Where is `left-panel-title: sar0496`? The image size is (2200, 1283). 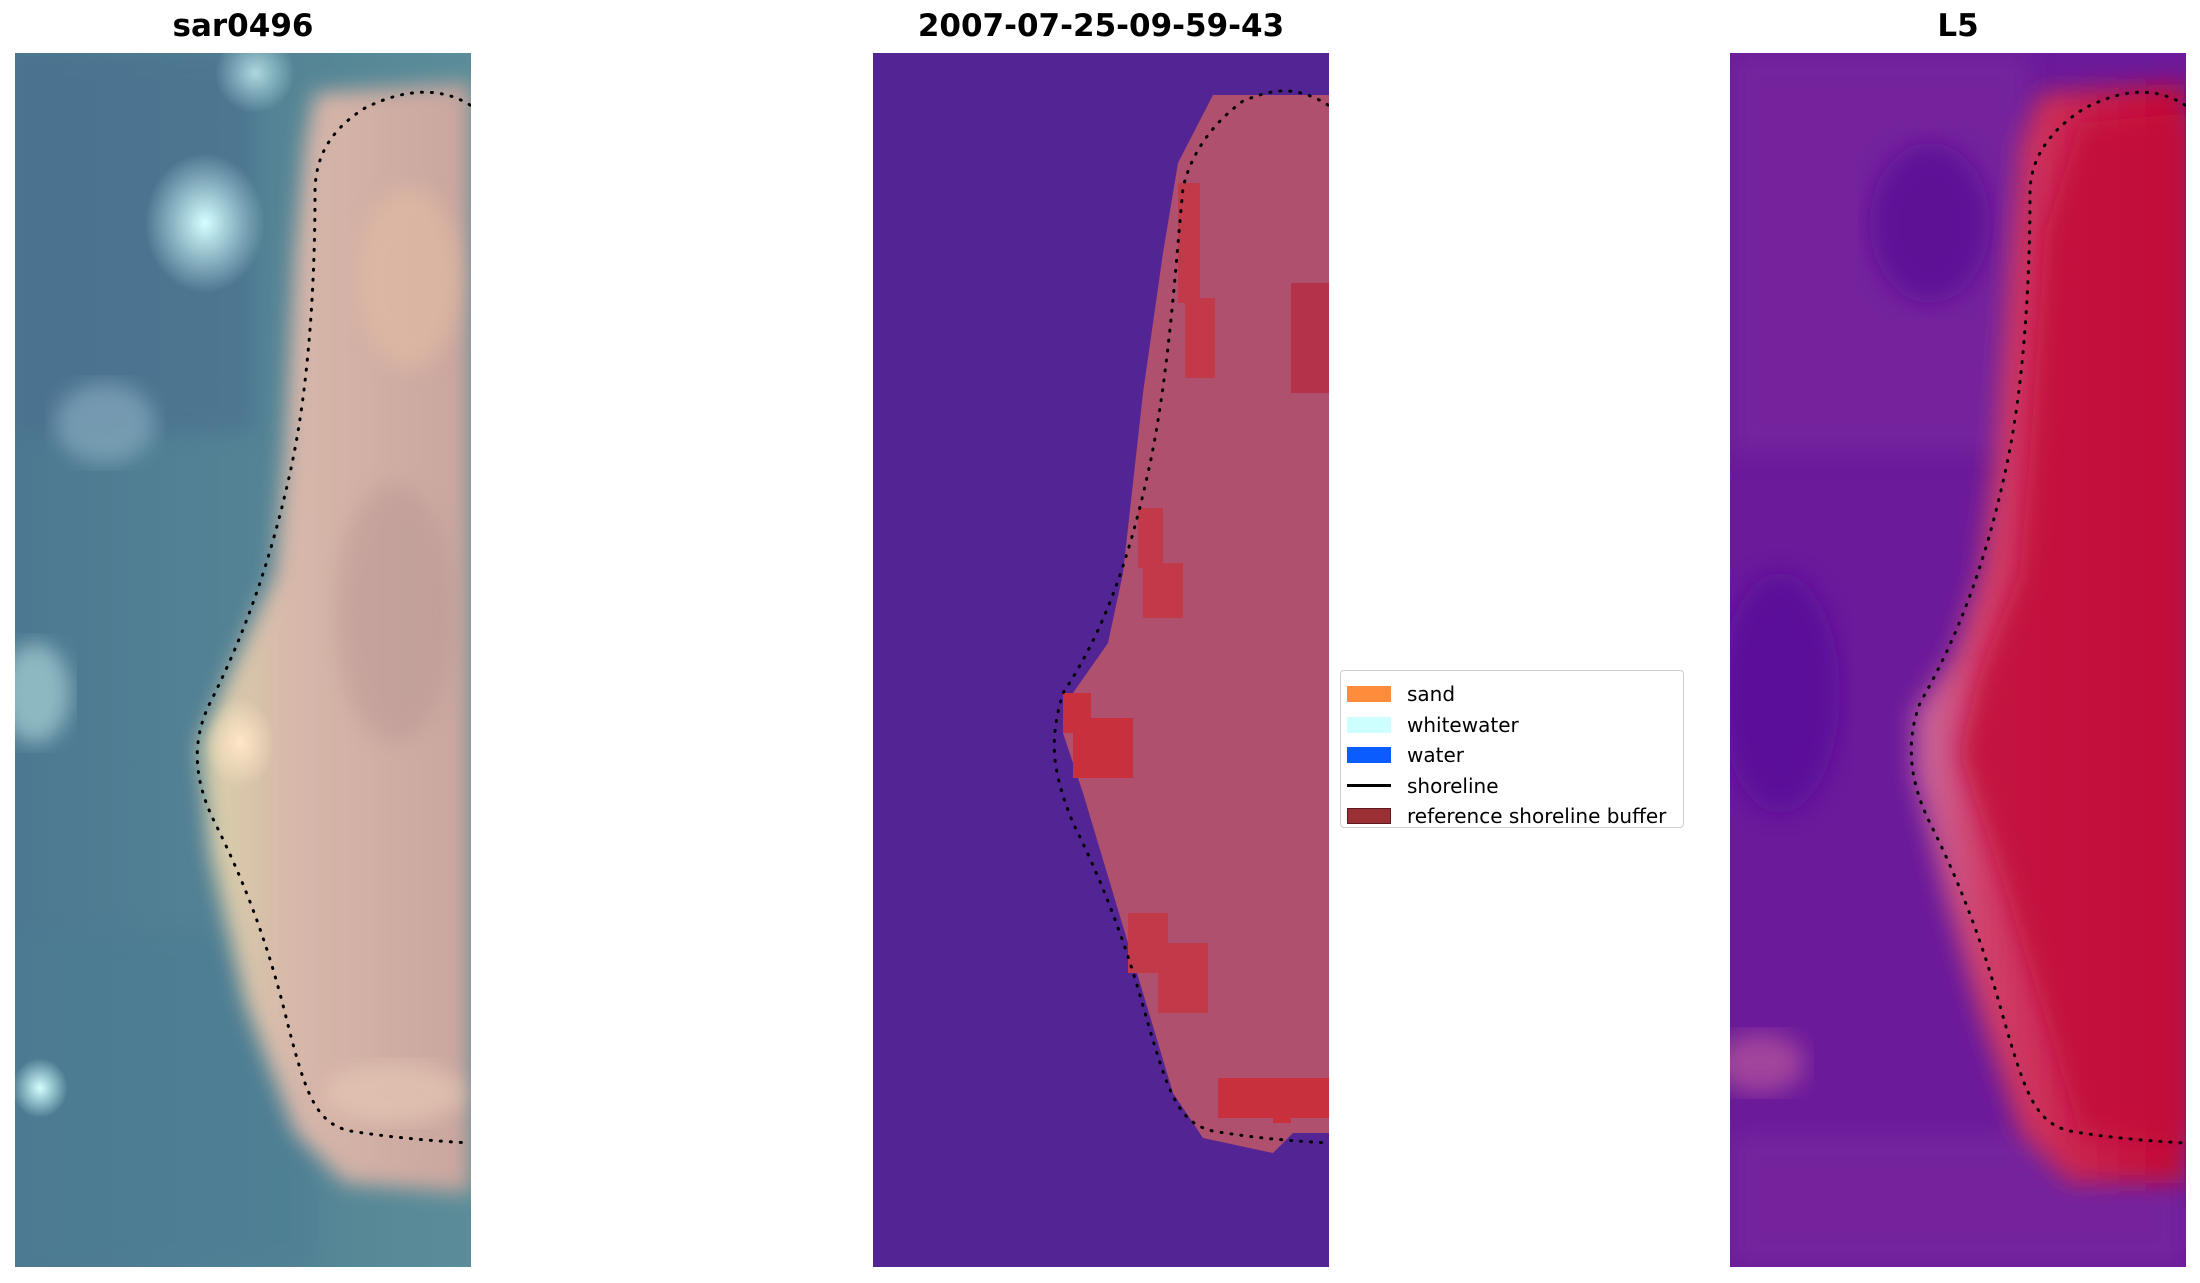
left-panel-title: sar0496 is located at coordinates (243, 26).